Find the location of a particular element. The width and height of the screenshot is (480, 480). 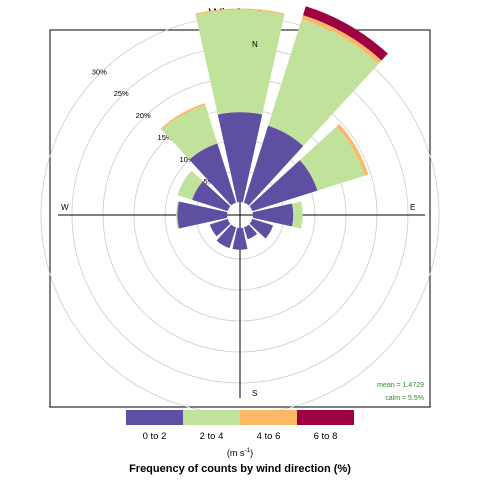

calm-annotation: calm = 5.5% is located at coordinates (404, 398).